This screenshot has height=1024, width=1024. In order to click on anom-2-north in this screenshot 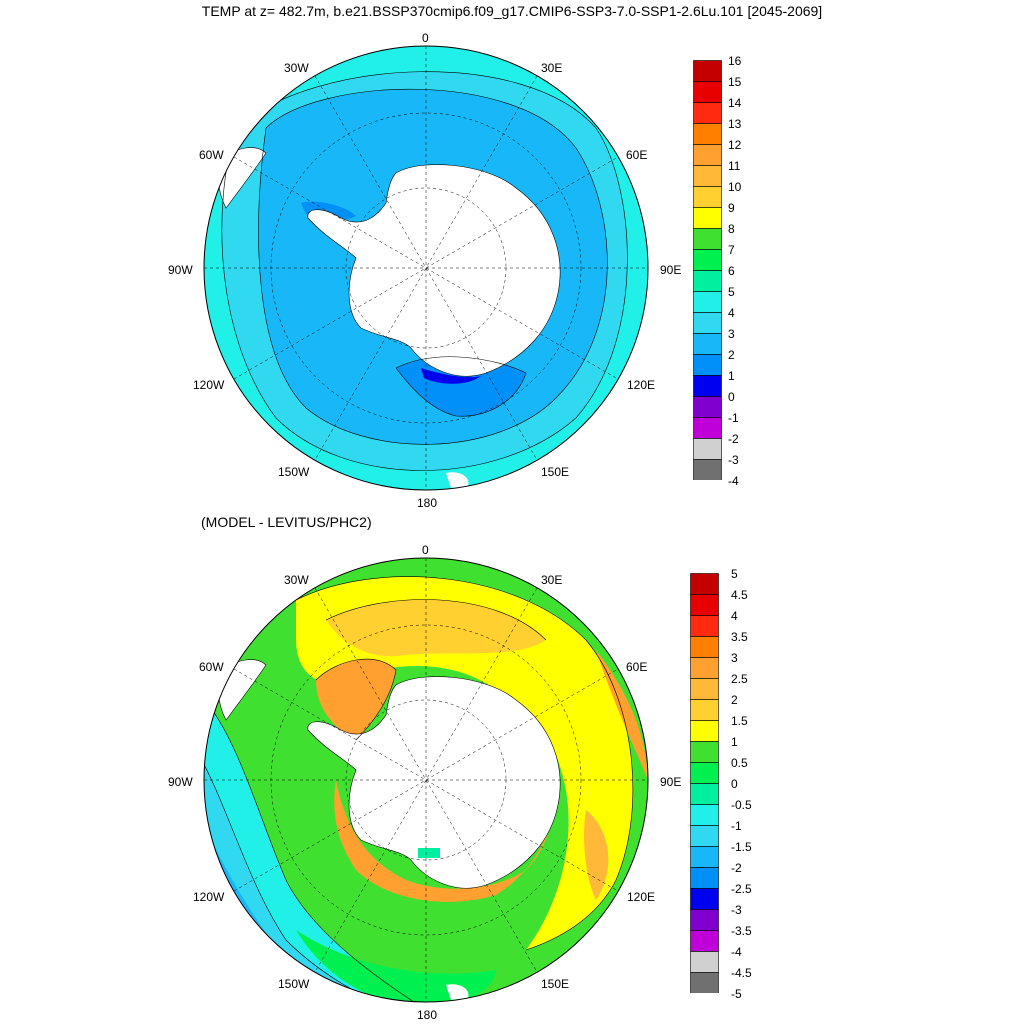, I will do `click(436, 628)`.